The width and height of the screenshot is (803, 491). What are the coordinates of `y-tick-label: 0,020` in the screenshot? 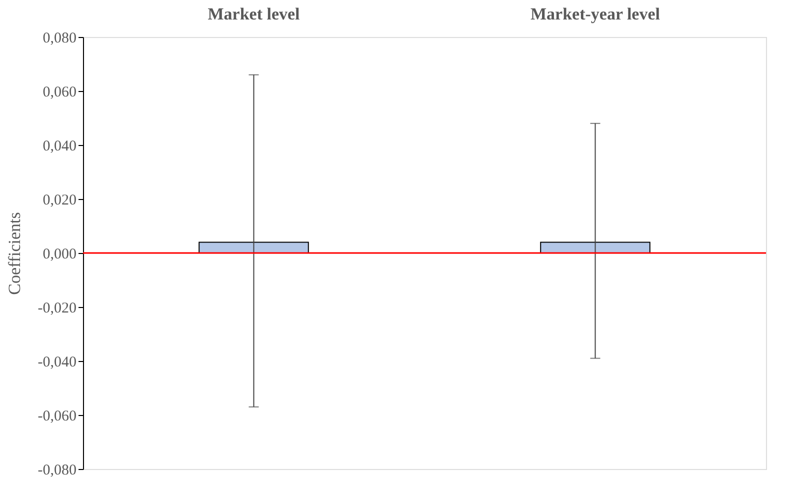 It's located at (59, 200).